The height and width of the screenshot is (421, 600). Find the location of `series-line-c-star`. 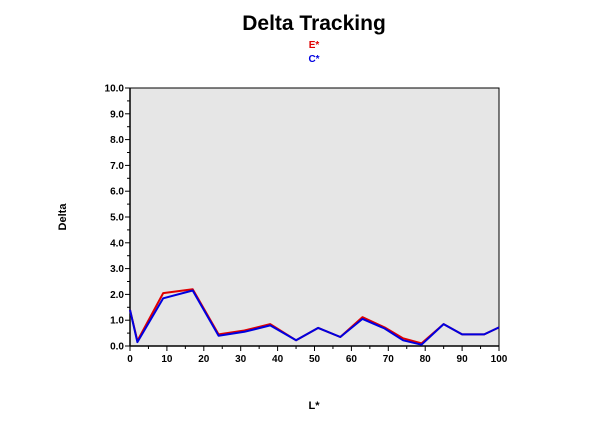

series-line-c-star is located at coordinates (314, 317).